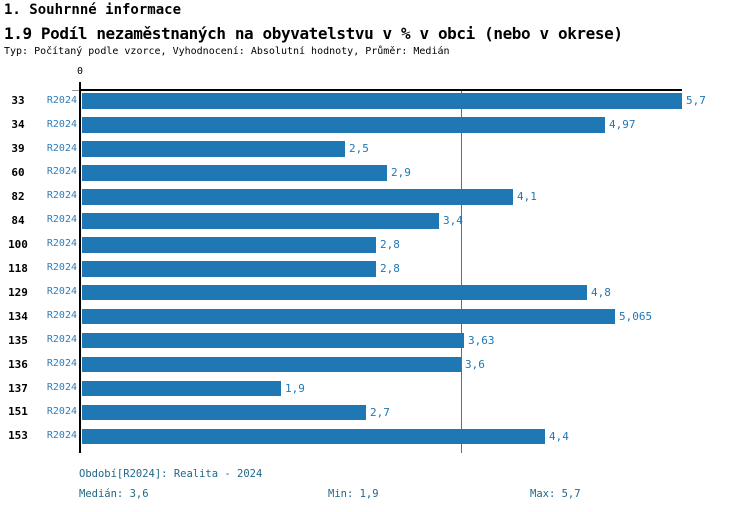 The width and height of the screenshot is (750, 512). What do you see at coordinates (18, 412) in the screenshot?
I see `row-category-label: 151` at bounding box center [18, 412].